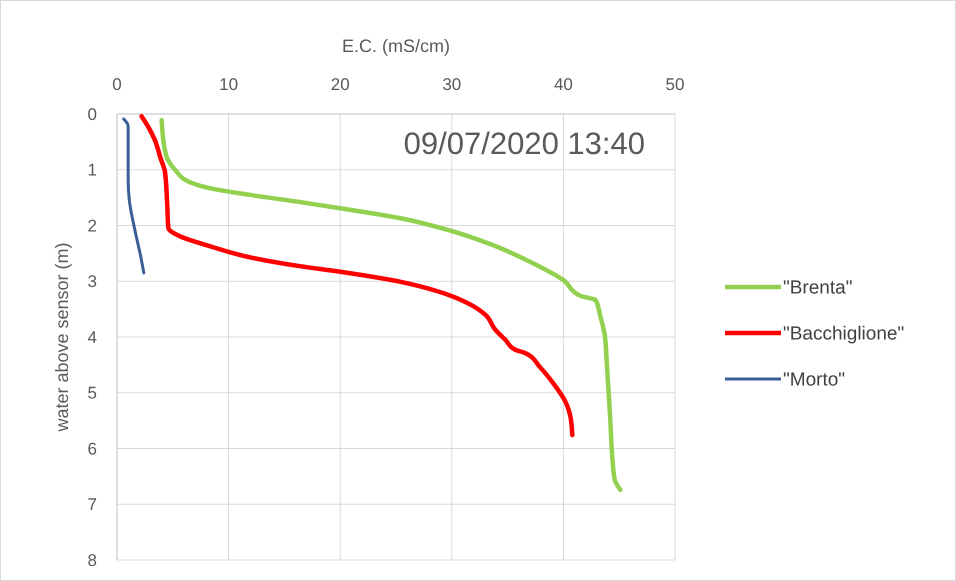  What do you see at coordinates (92, 282) in the screenshot?
I see `y-tick-label: 3` at bounding box center [92, 282].